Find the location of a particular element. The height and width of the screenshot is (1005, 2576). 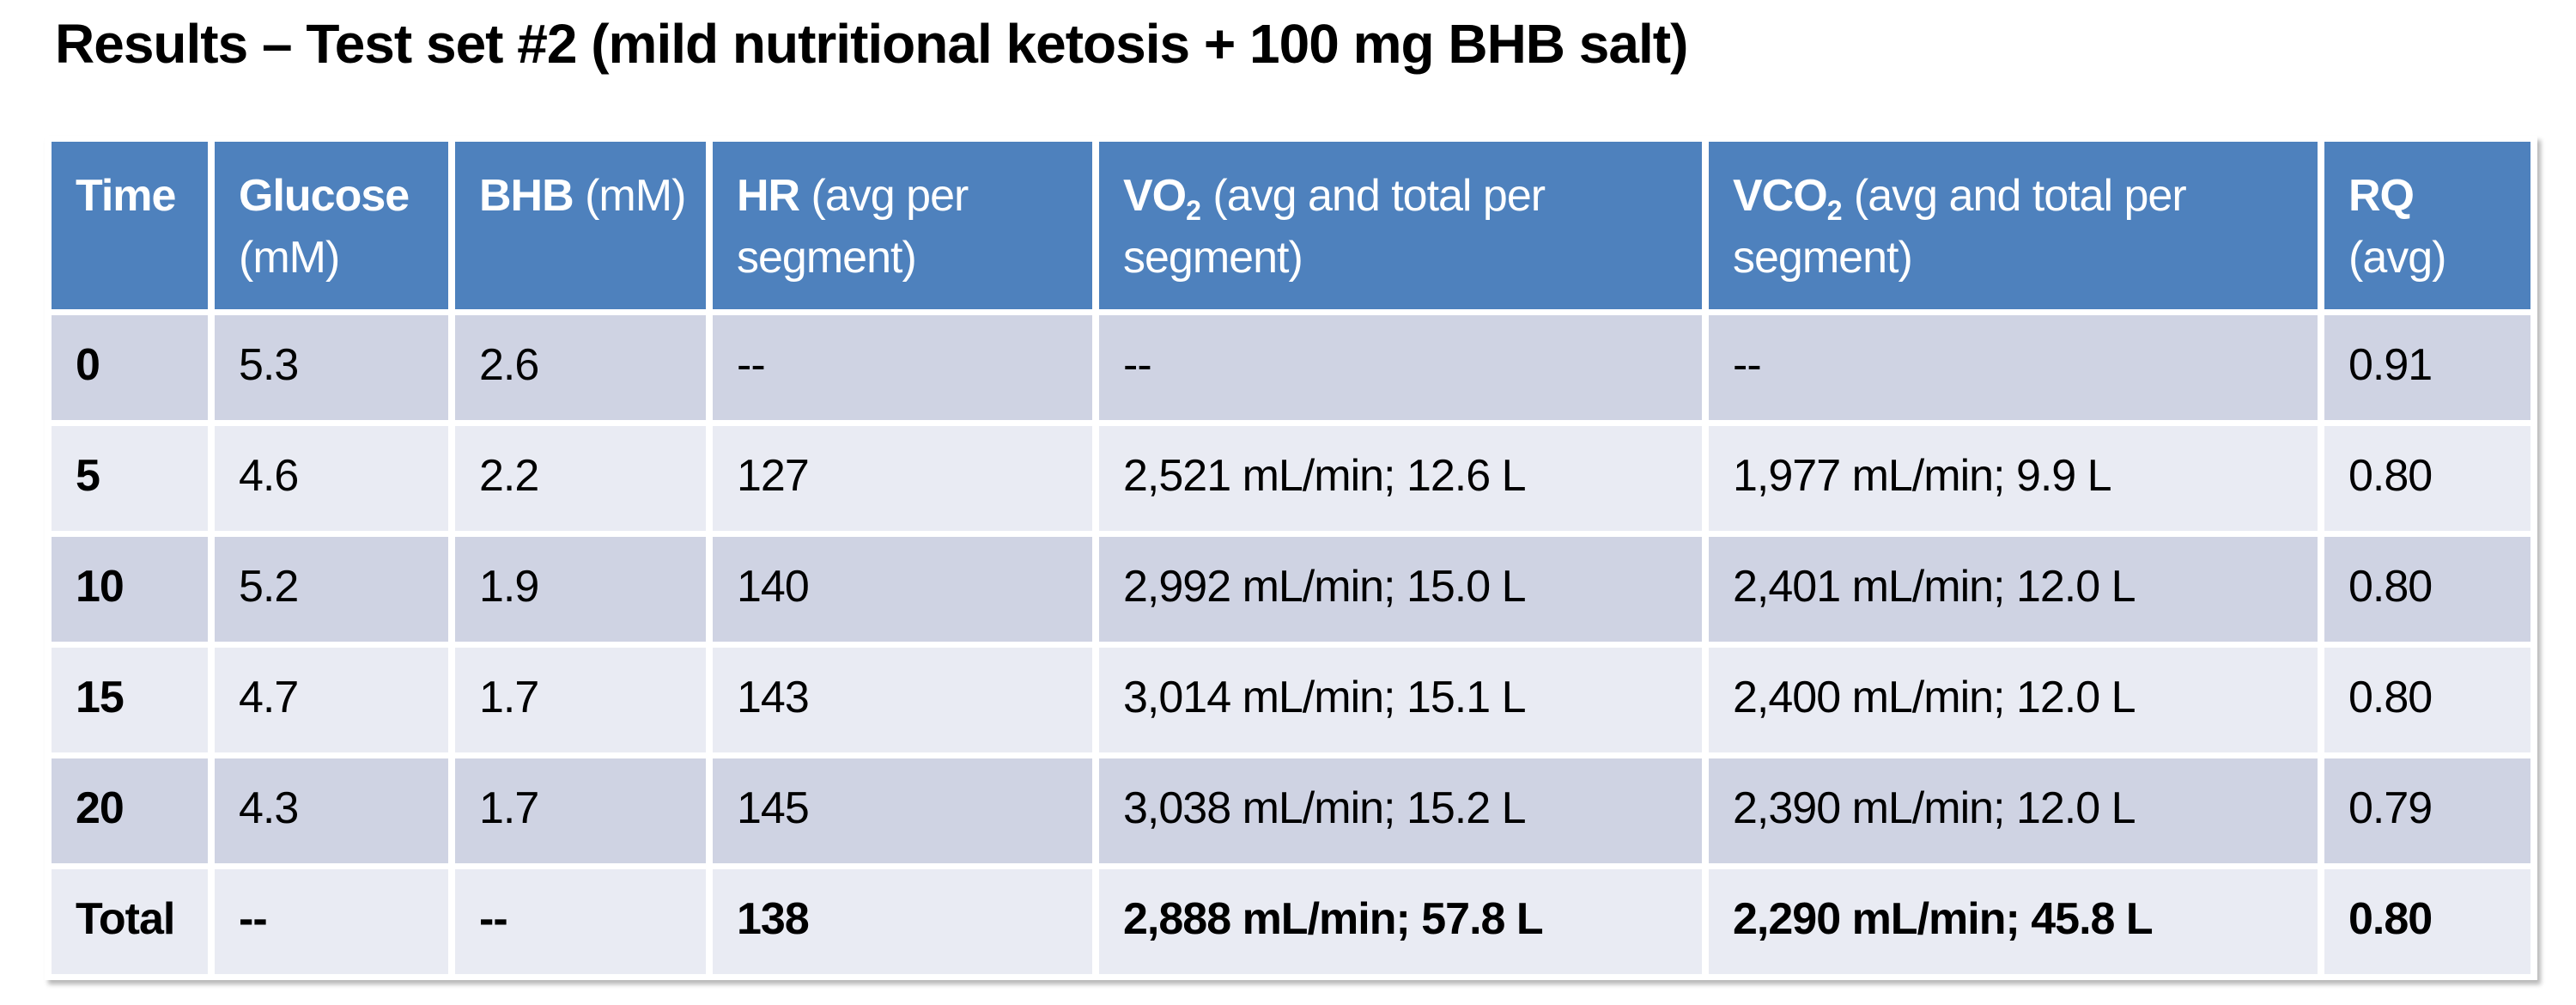

cell-bhb: 2.6 is located at coordinates (580, 367).